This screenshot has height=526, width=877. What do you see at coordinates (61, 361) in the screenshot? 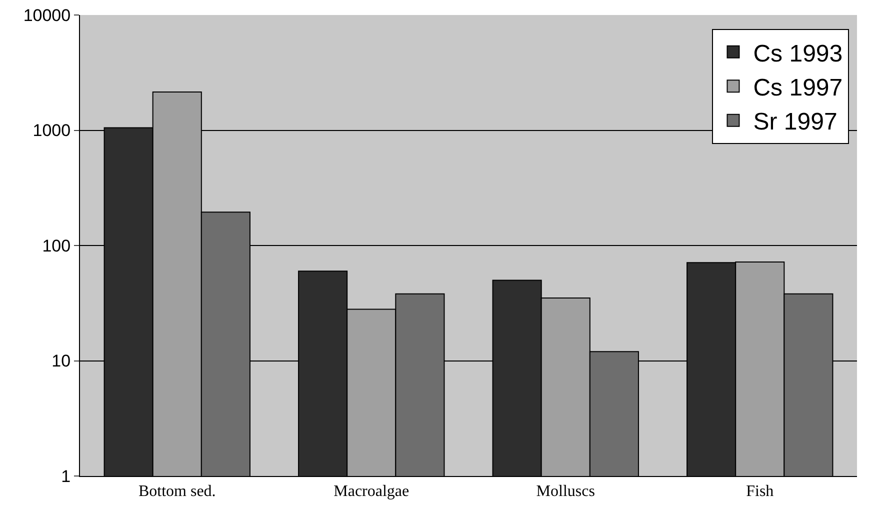
I see `y-tick-label: 10` at bounding box center [61, 361].